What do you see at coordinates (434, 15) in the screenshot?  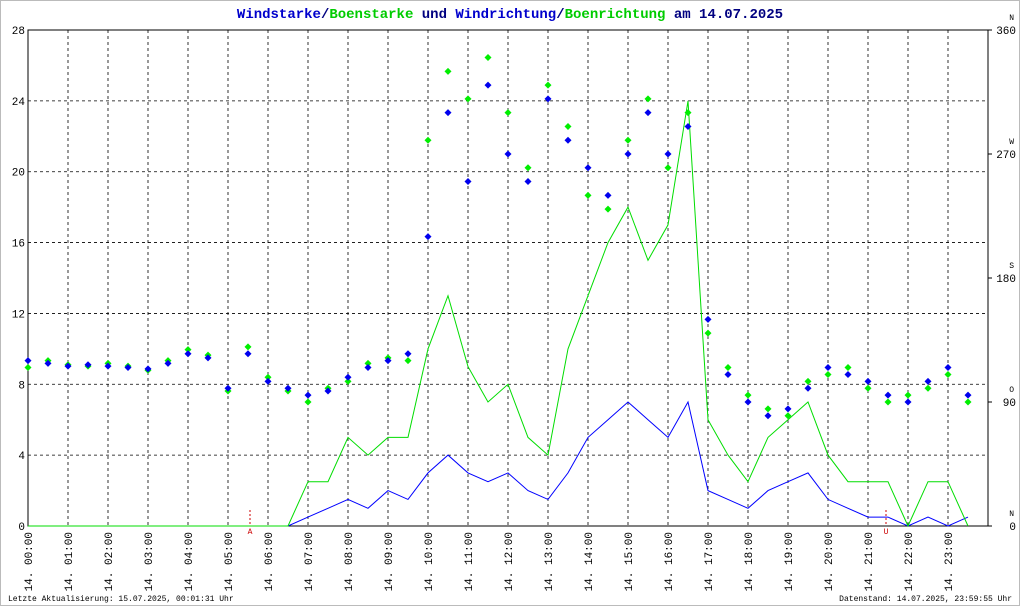 I see `title-part: und` at bounding box center [434, 15].